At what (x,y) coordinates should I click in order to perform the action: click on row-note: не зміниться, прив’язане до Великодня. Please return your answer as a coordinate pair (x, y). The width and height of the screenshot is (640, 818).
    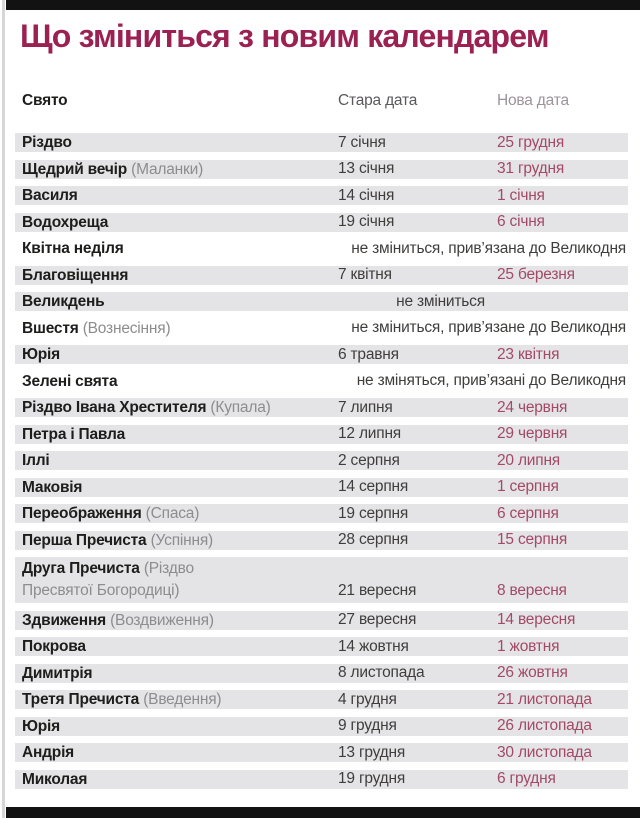
    Looking at the image, I should click on (488, 327).